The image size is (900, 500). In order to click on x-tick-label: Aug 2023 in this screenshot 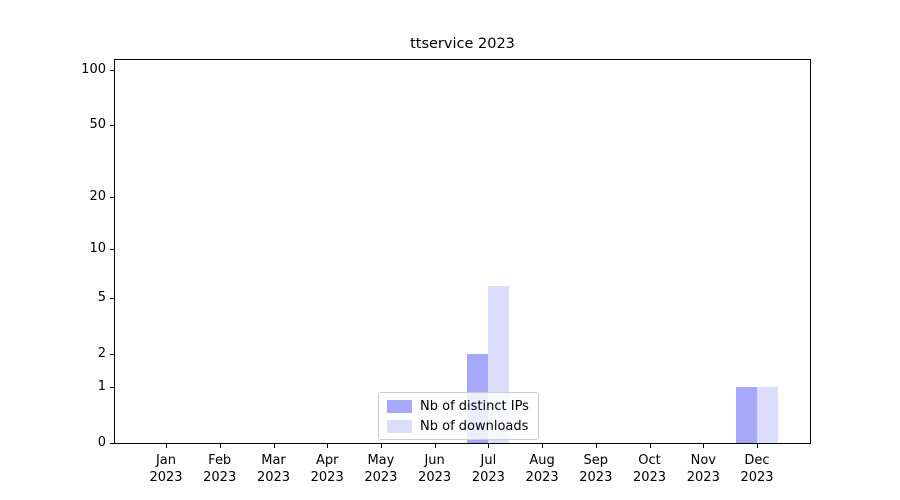, I will do `click(542, 469)`.